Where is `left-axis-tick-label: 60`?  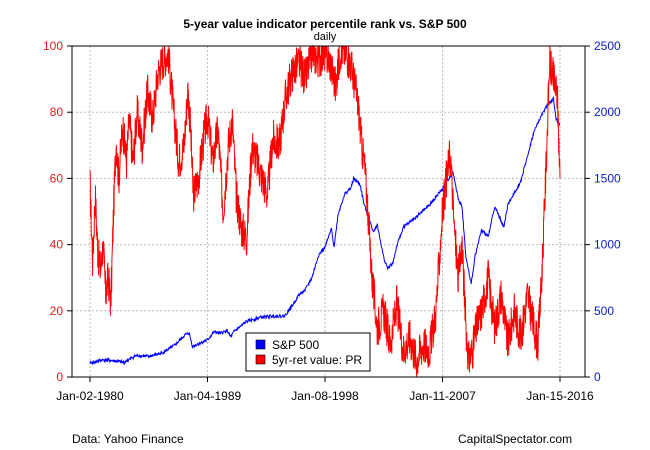
left-axis-tick-label: 60 is located at coordinates (57, 178).